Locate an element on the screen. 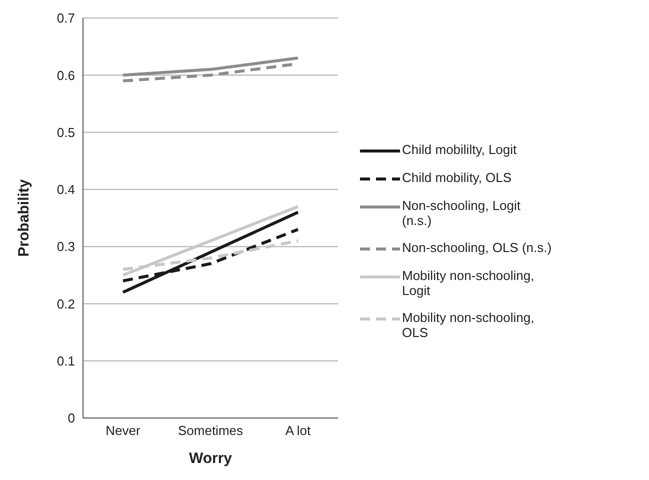 The width and height of the screenshot is (649, 480). y-tick-label: 0.7 is located at coordinates (65, 18).